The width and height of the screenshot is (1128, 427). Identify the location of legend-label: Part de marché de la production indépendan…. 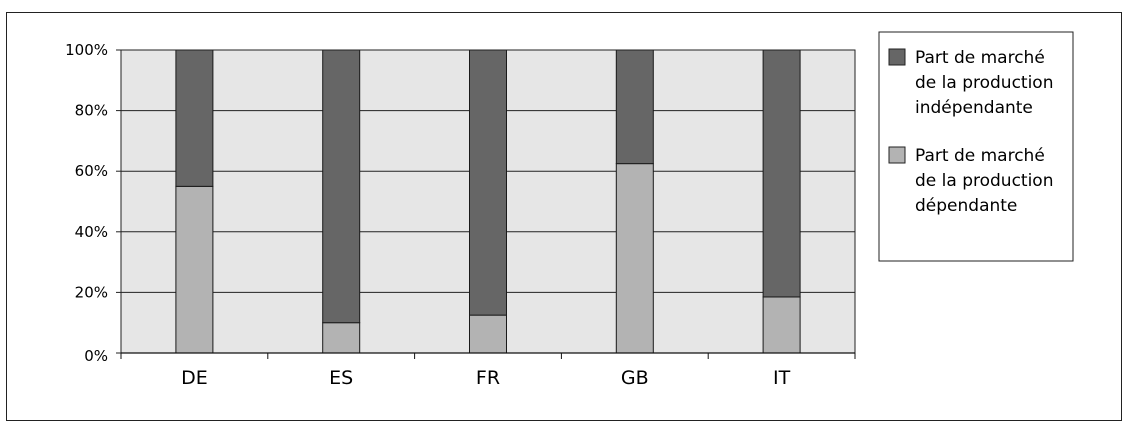
(984, 83).